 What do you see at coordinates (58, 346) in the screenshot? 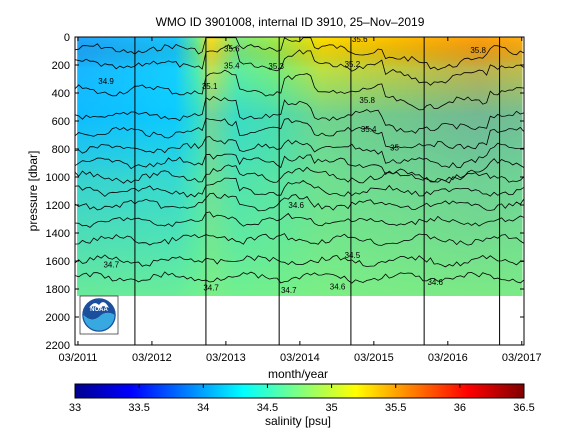
I see `y-tick-label: 2200` at bounding box center [58, 346].